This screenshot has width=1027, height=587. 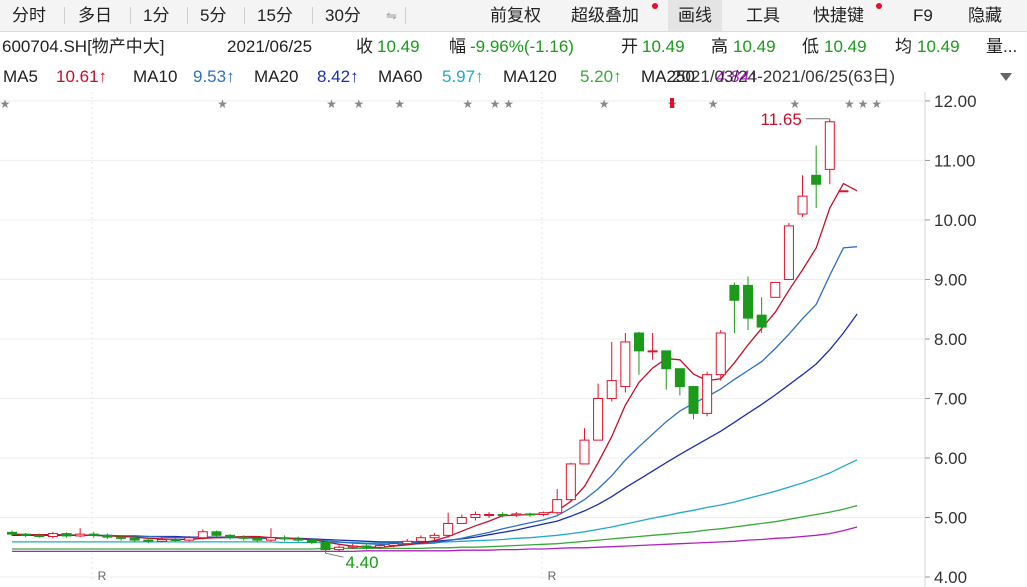 What do you see at coordinates (270, 46) in the screenshot?
I see `quote-date: 2021/06/25` at bounding box center [270, 46].